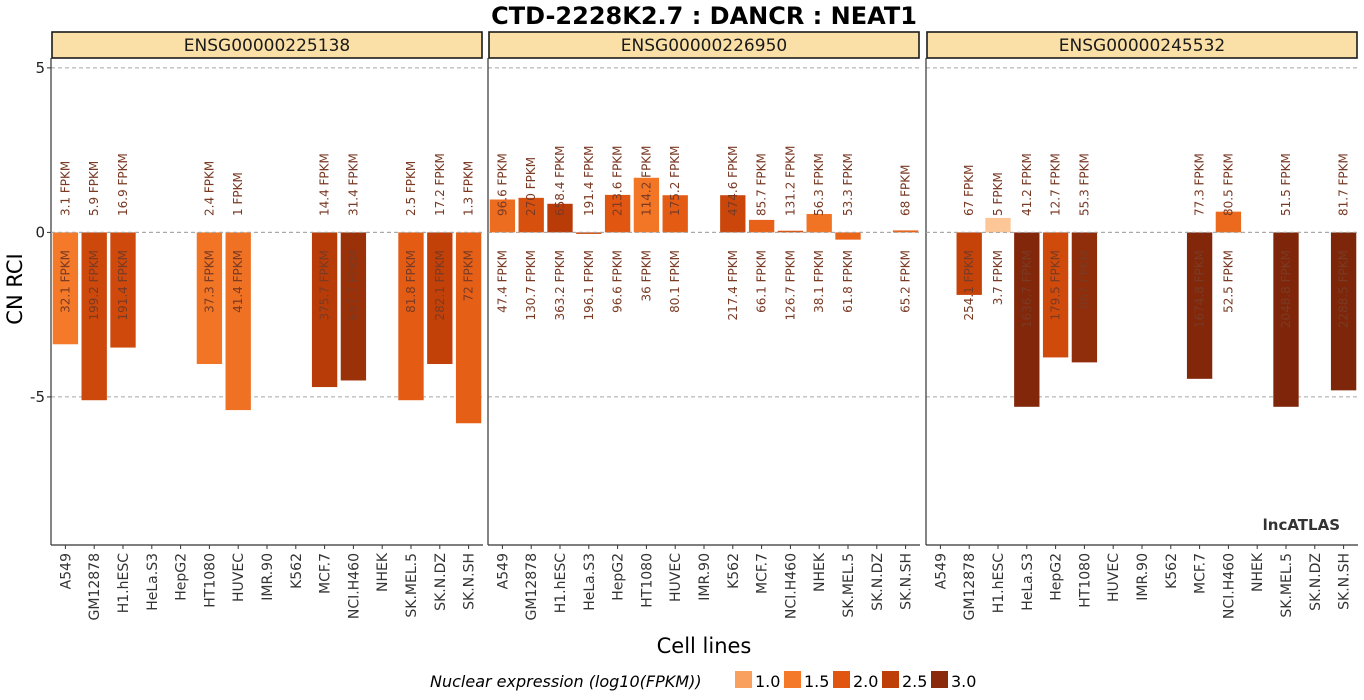 Image resolution: width=1364 pixels, height=700 pixels. I want to click on bar-label-top: 85.7 FPKM, so click(762, 184).